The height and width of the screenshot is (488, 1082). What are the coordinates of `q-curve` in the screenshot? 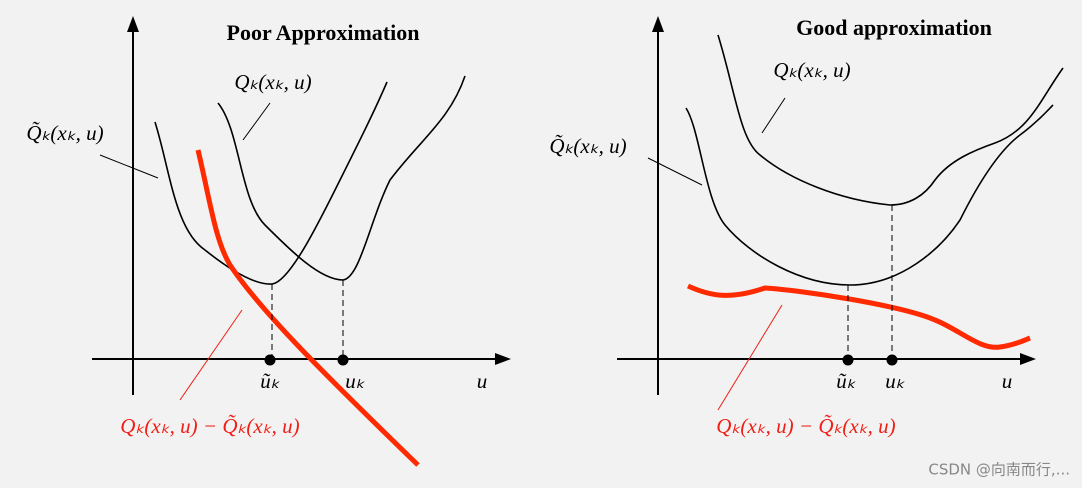 It's located at (890, 120).